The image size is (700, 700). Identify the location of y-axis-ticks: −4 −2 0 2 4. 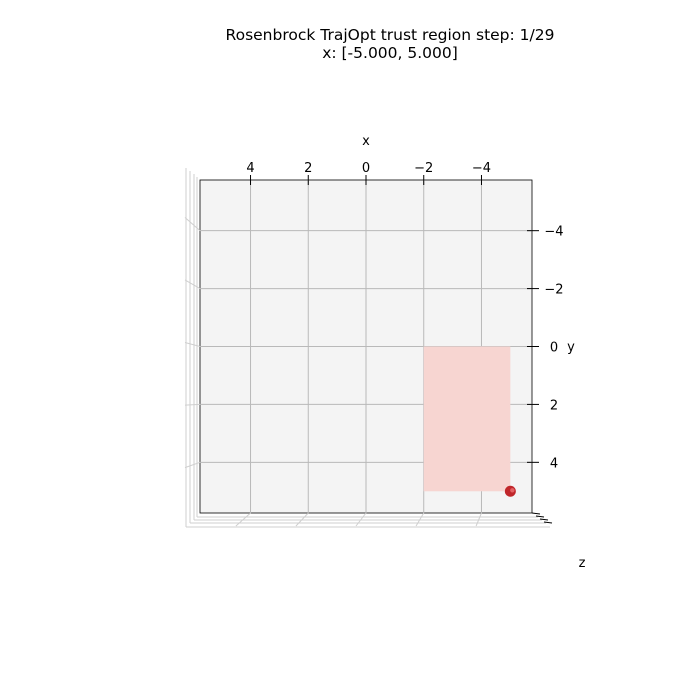
(545, 348).